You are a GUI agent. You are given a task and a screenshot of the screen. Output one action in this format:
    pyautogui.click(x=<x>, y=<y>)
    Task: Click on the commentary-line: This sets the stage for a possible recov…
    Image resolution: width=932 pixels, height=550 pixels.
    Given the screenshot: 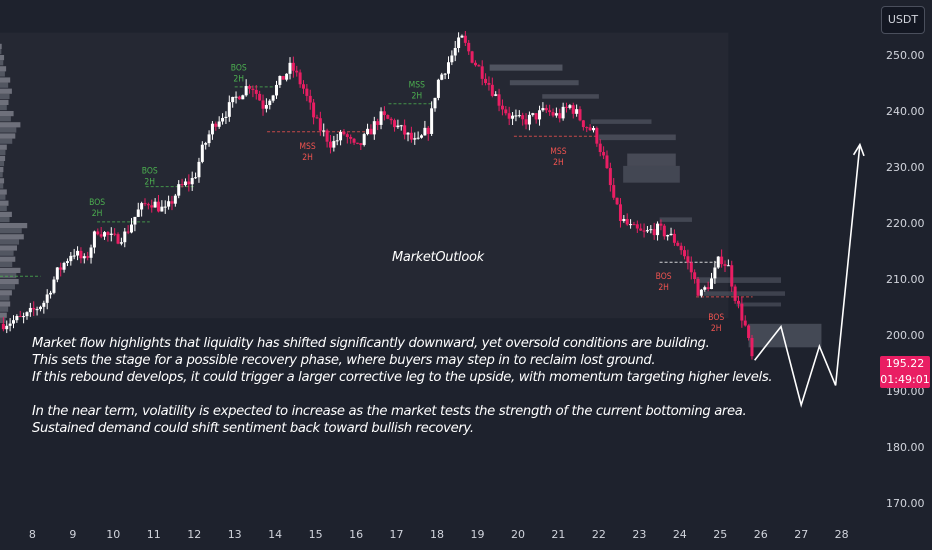 What is the action you would take?
    pyautogui.click(x=344, y=360)
    